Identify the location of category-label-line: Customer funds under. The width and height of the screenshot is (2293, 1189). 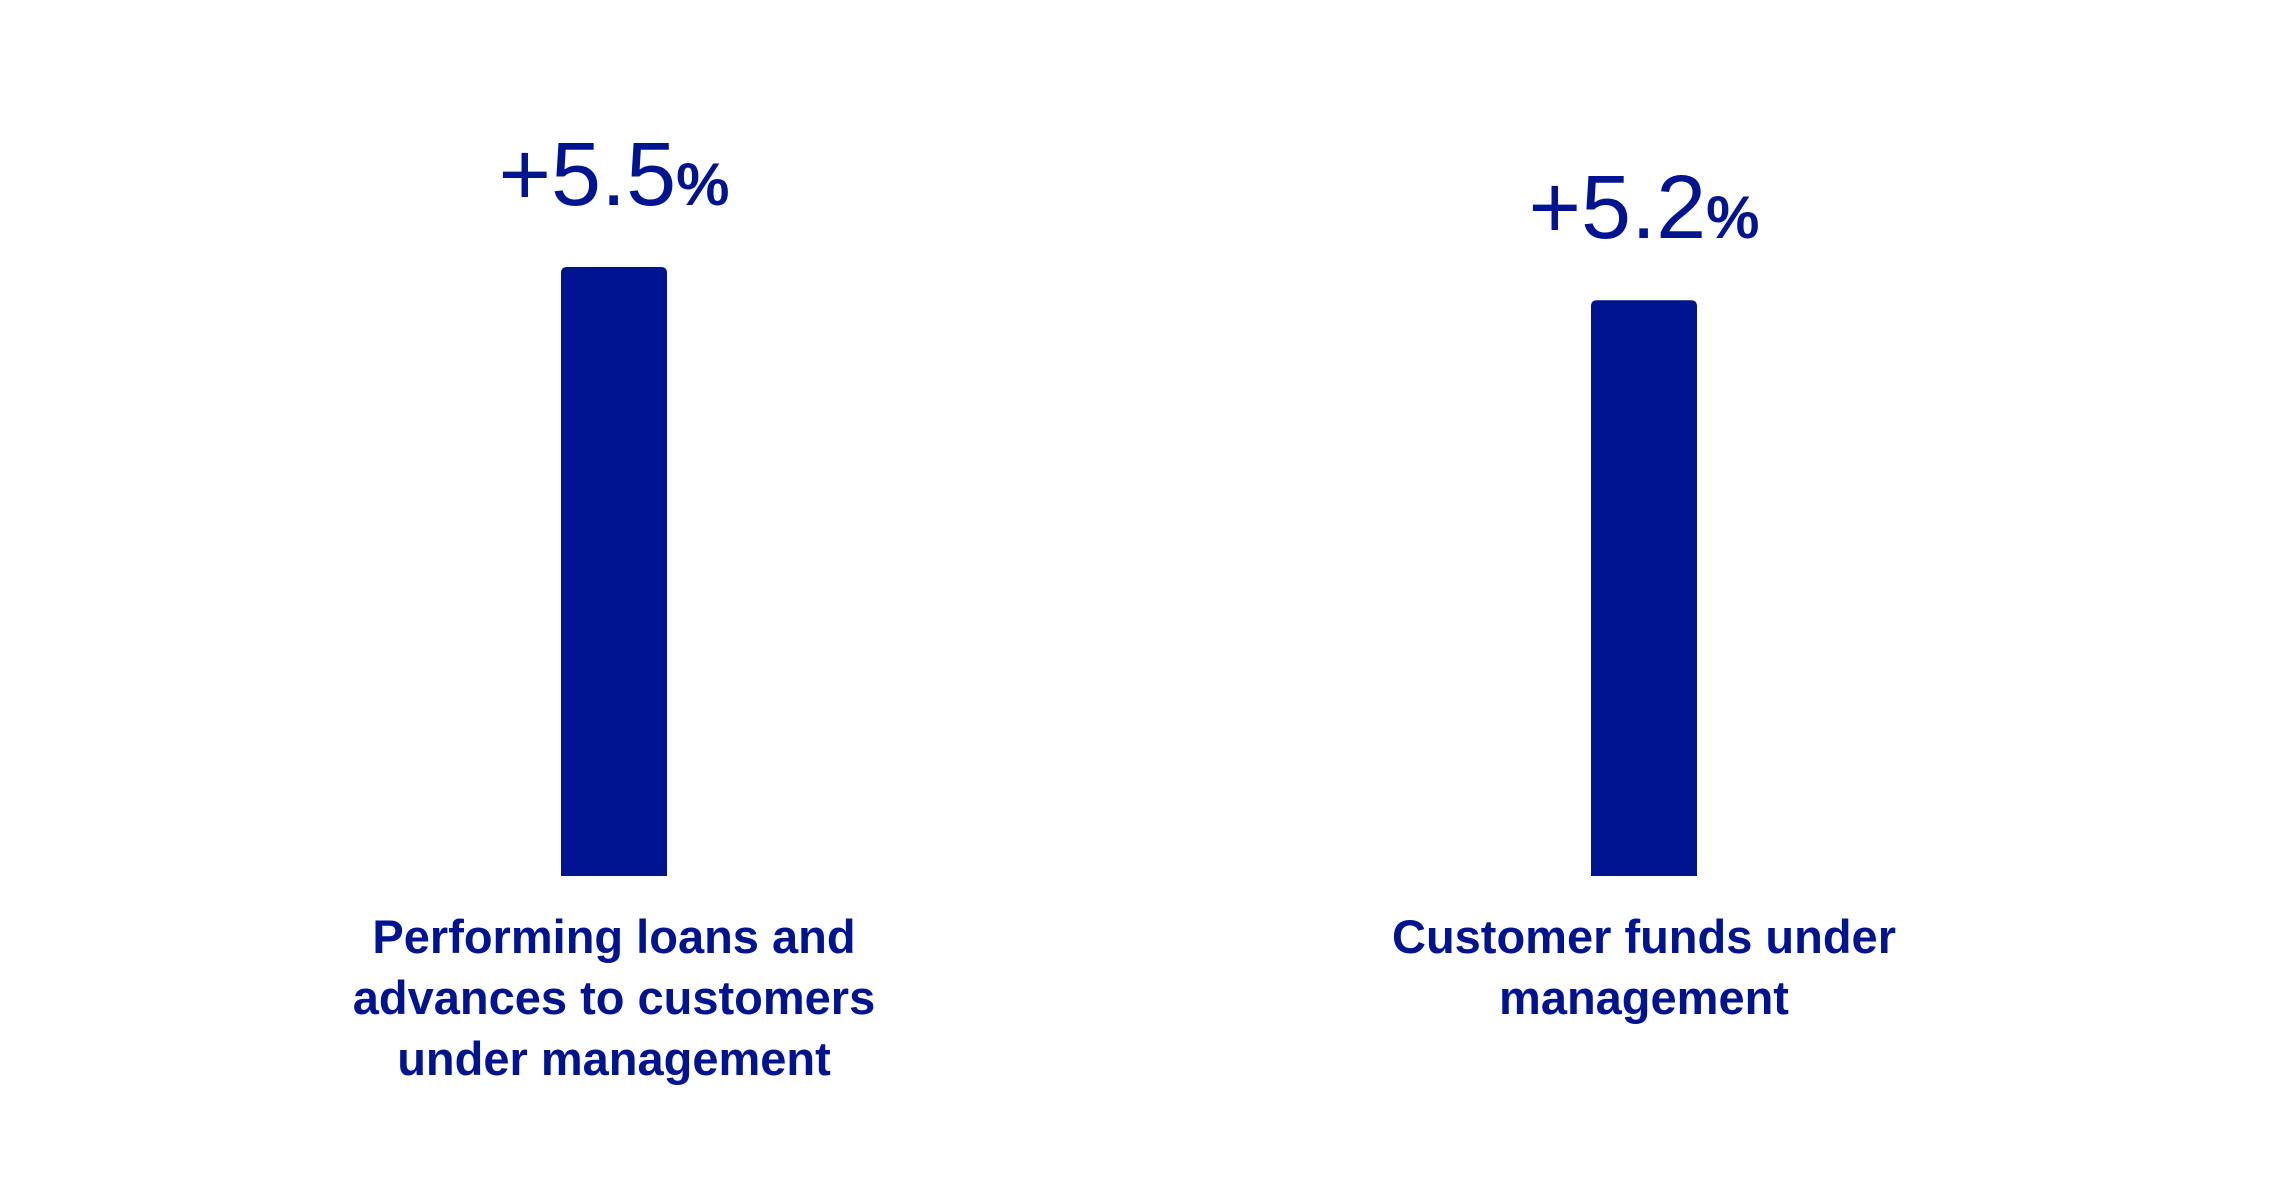
(1644, 936).